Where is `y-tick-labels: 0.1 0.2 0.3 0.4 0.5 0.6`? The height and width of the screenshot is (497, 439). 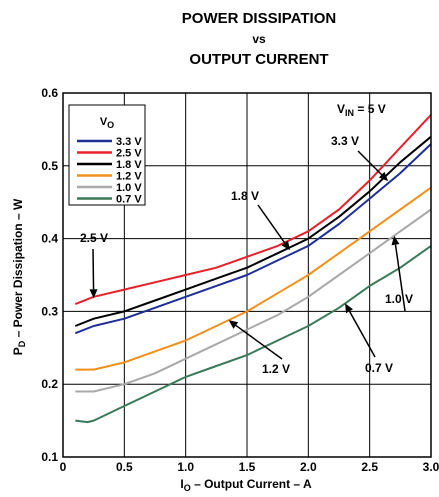 y-tick-labels: 0.1 0.2 0.3 0.4 0.5 0.6 is located at coordinates (49, 275).